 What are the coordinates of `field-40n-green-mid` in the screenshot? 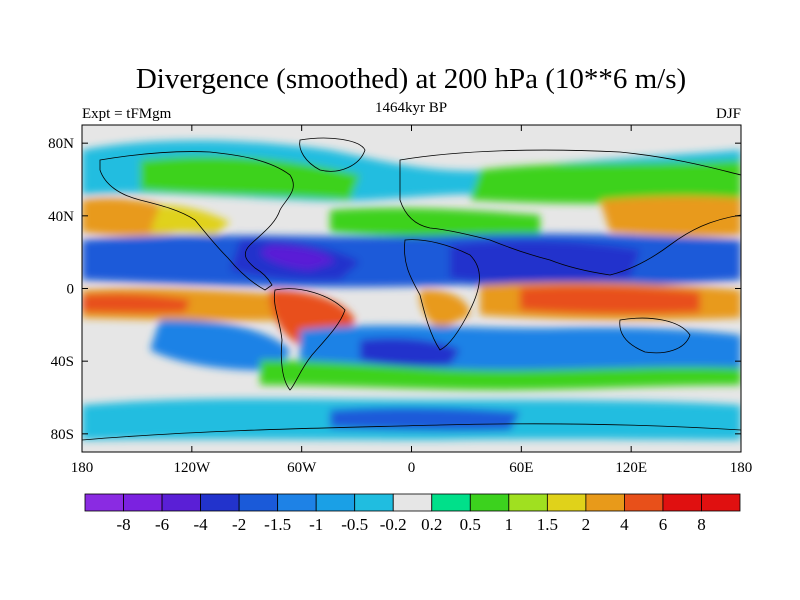 It's located at (435, 222).